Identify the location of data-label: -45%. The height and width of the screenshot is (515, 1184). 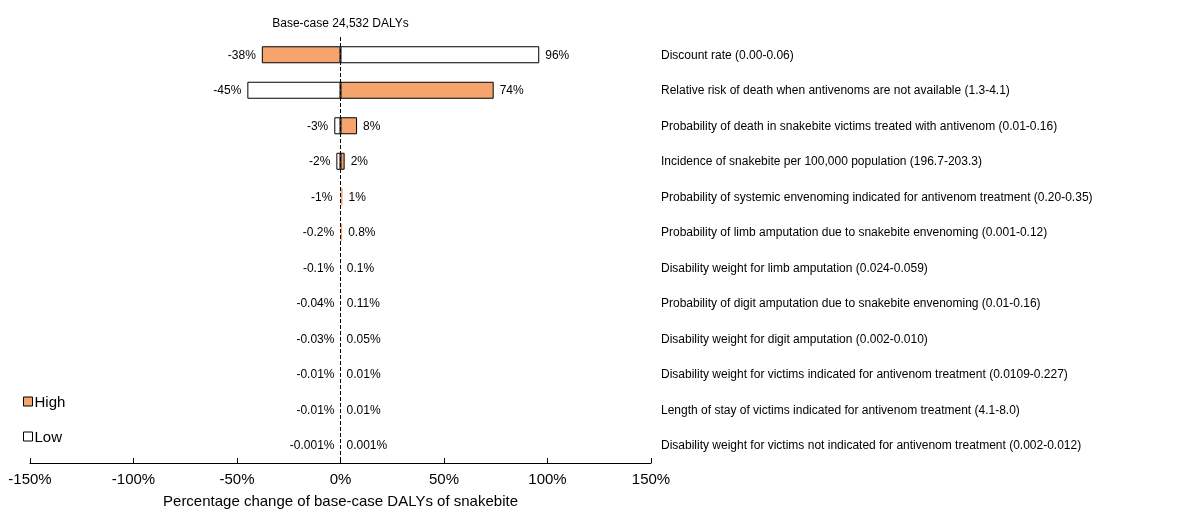
(227, 90).